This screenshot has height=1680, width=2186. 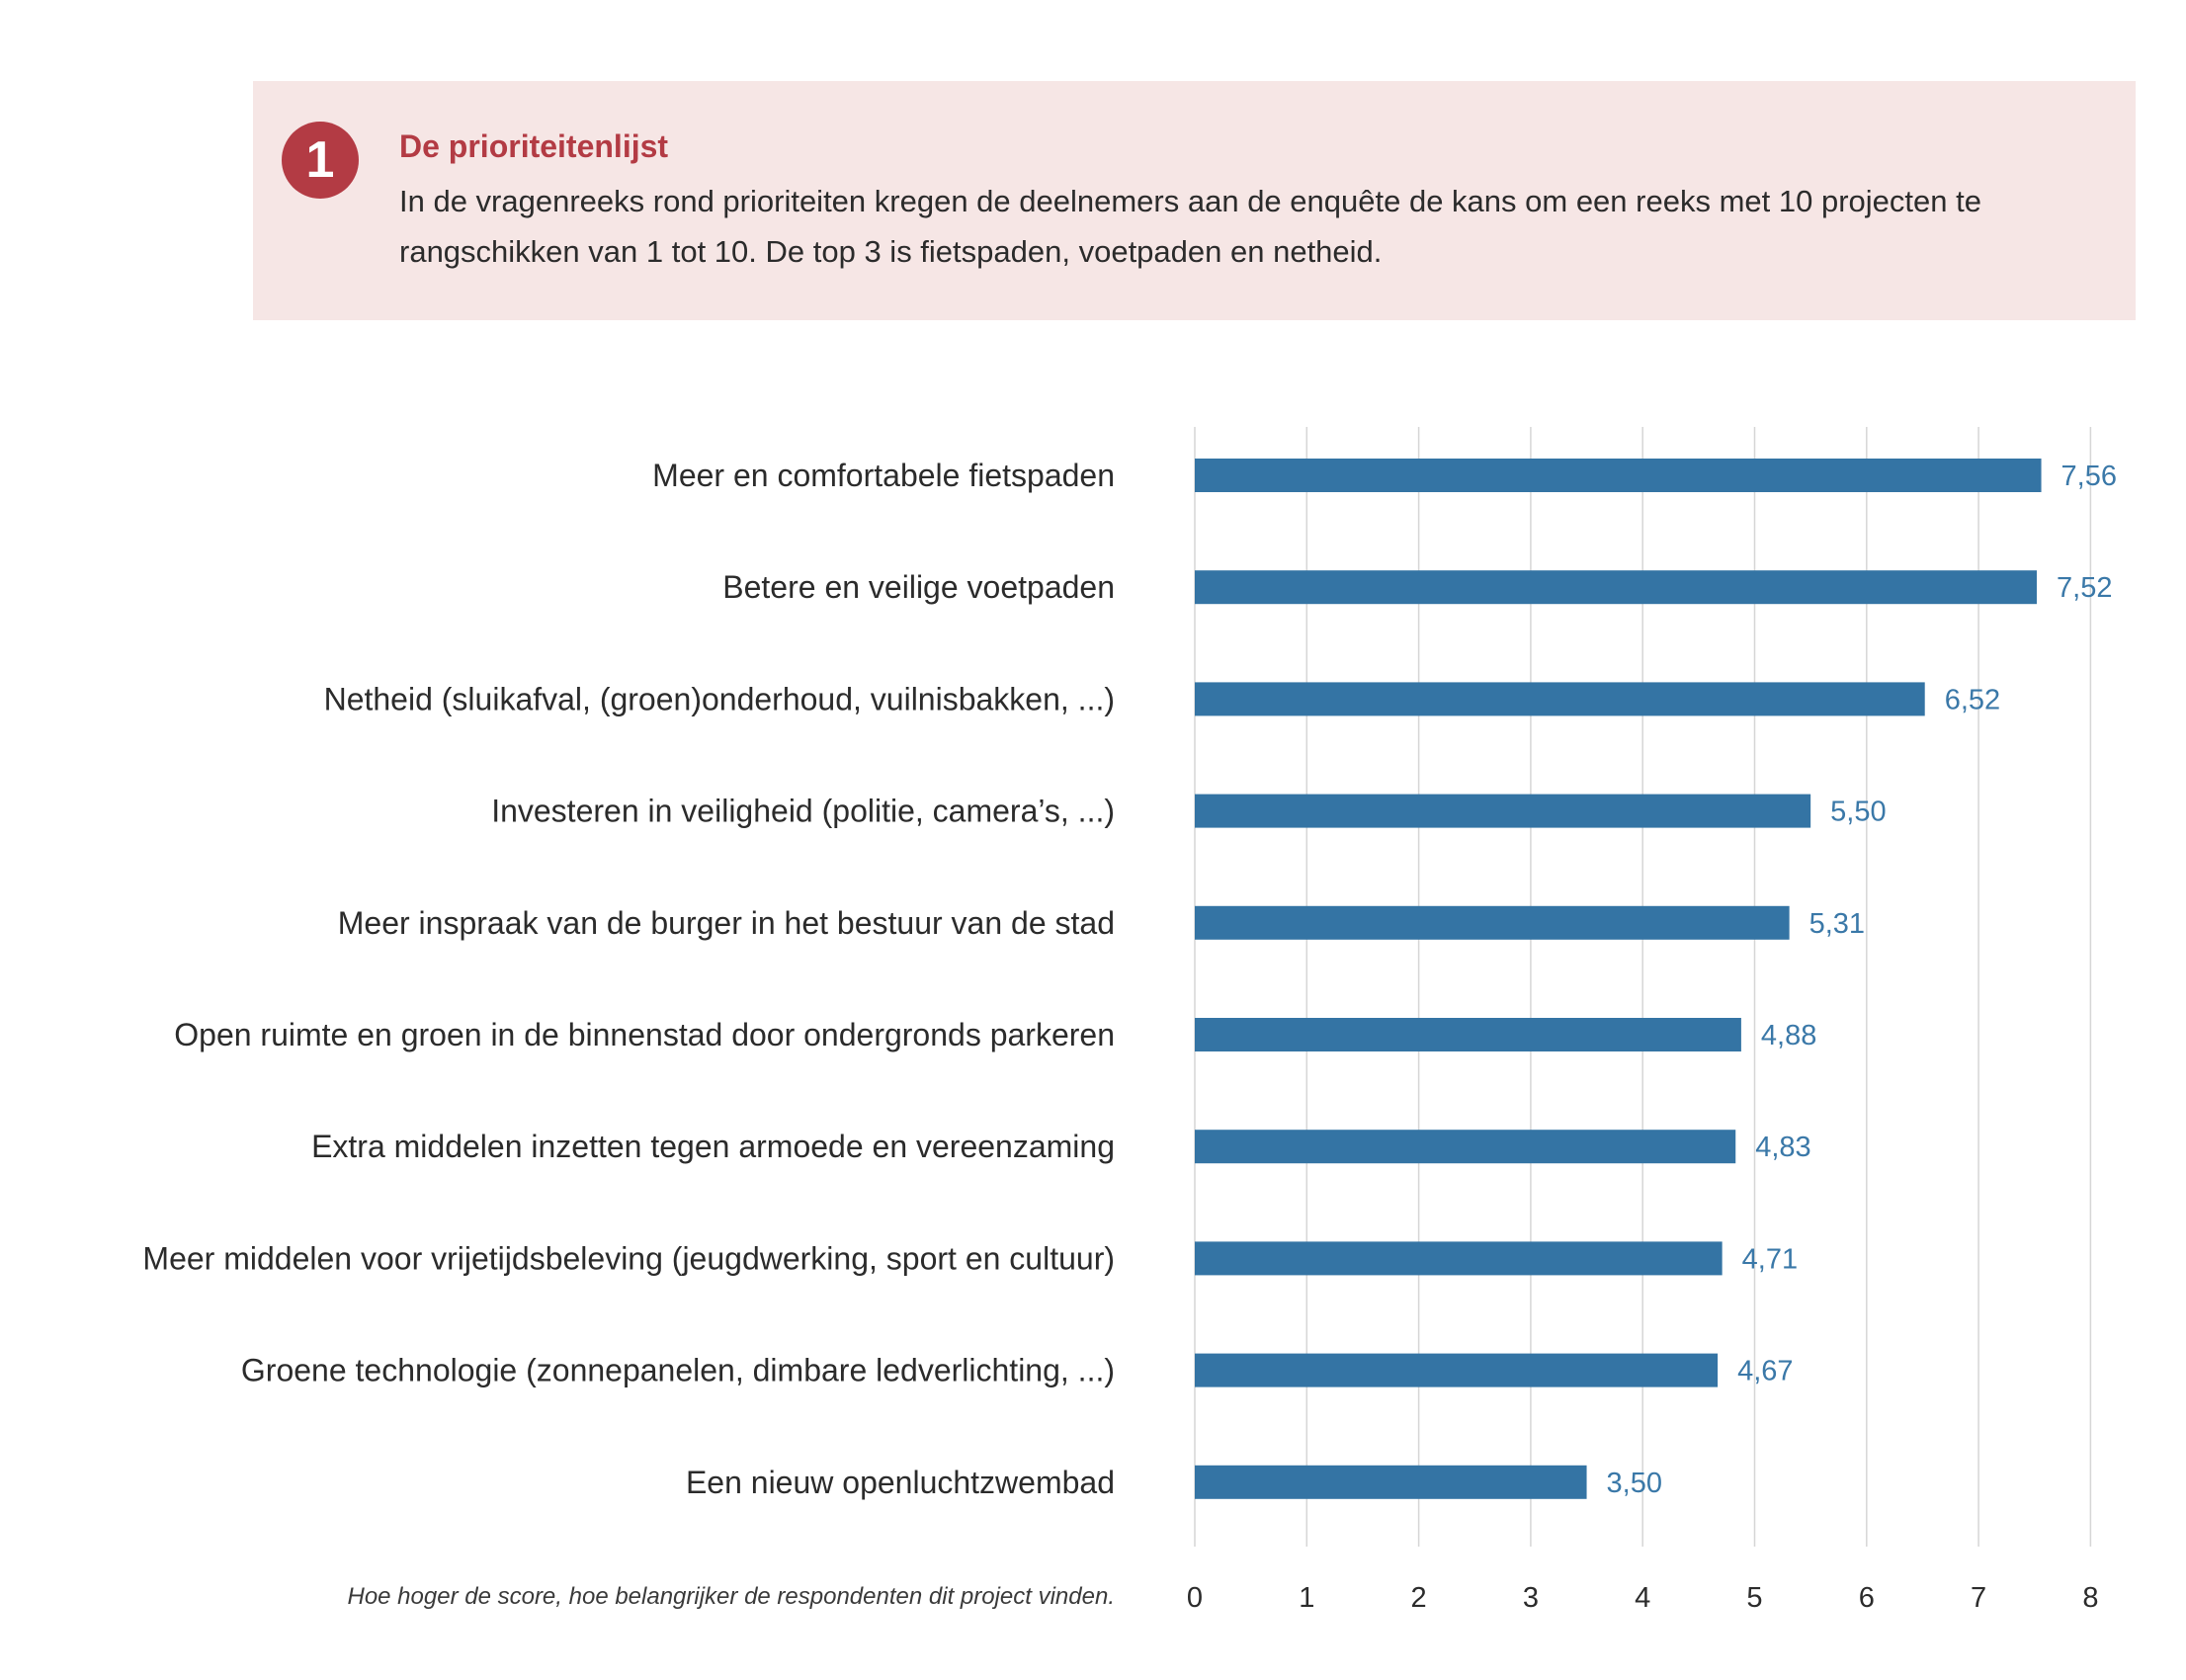 I want to click on tick-label: 7, so click(x=1978, y=1598).